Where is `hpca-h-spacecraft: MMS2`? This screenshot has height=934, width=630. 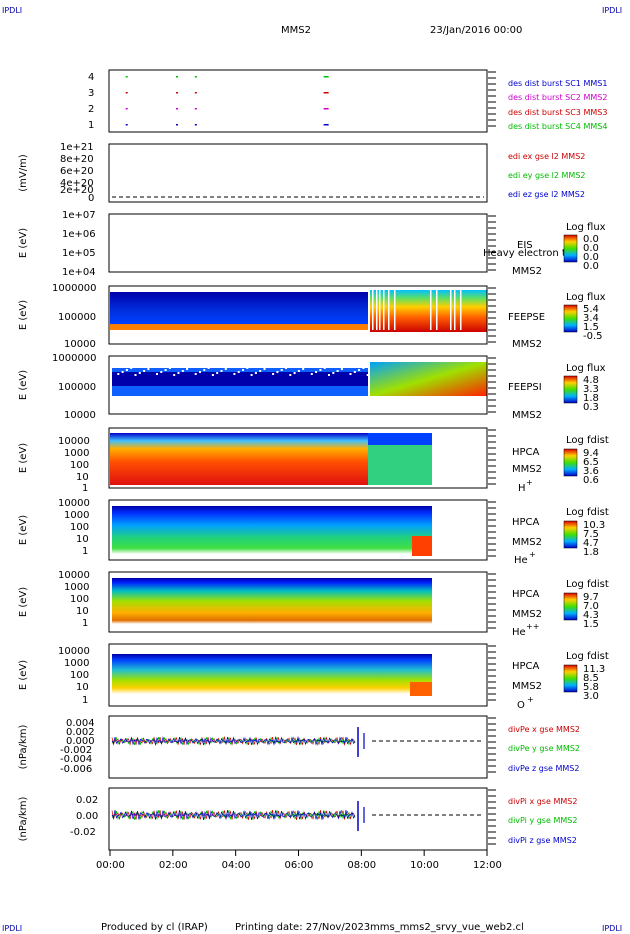
hpca-h-spacecraft: MMS2 is located at coordinates (527, 469).